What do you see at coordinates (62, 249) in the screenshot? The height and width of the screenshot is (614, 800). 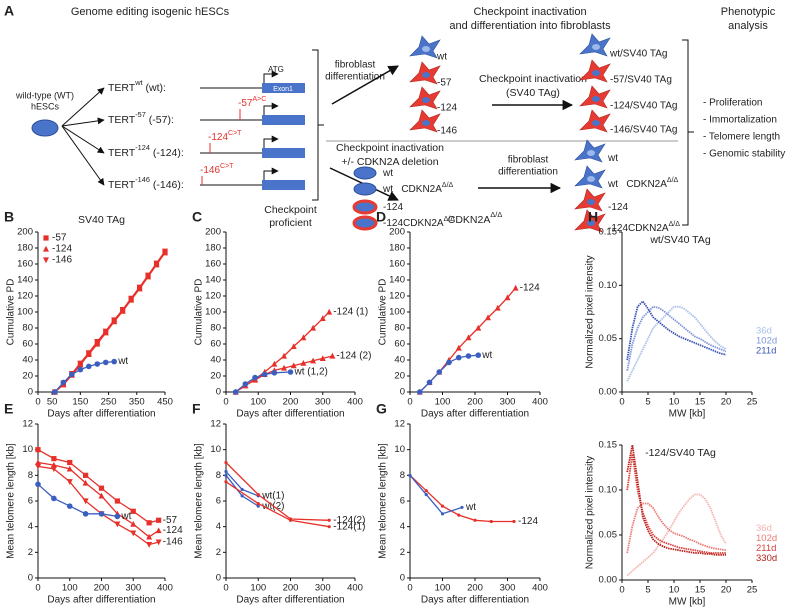 I see `legend-label: -124` at bounding box center [62, 249].